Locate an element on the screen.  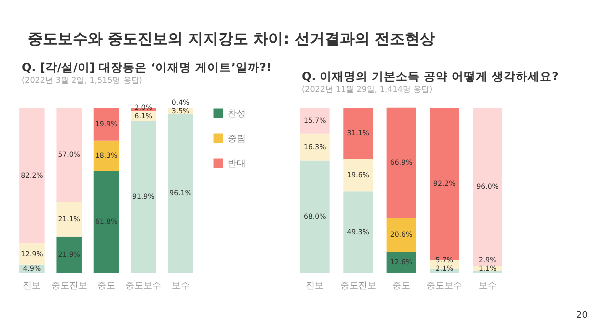
chart-title: Q. [각/설/이] 대장동은 ‘이재명 게이트’일까?! is located at coordinates (147, 67).